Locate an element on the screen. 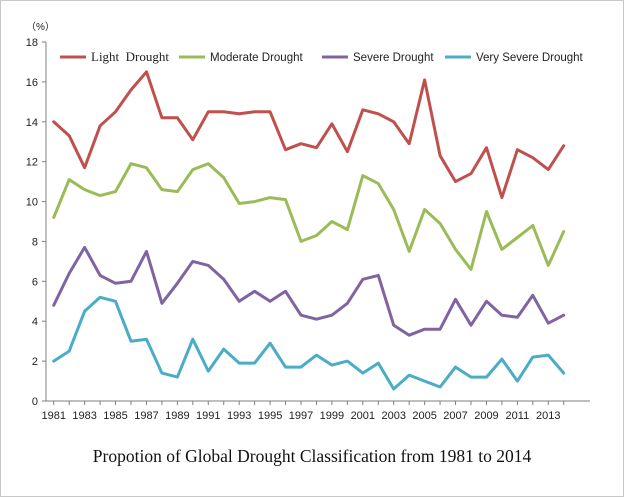 Image resolution: width=624 pixels, height=497 pixels. x-tick-label: 1985 is located at coordinates (115, 416).